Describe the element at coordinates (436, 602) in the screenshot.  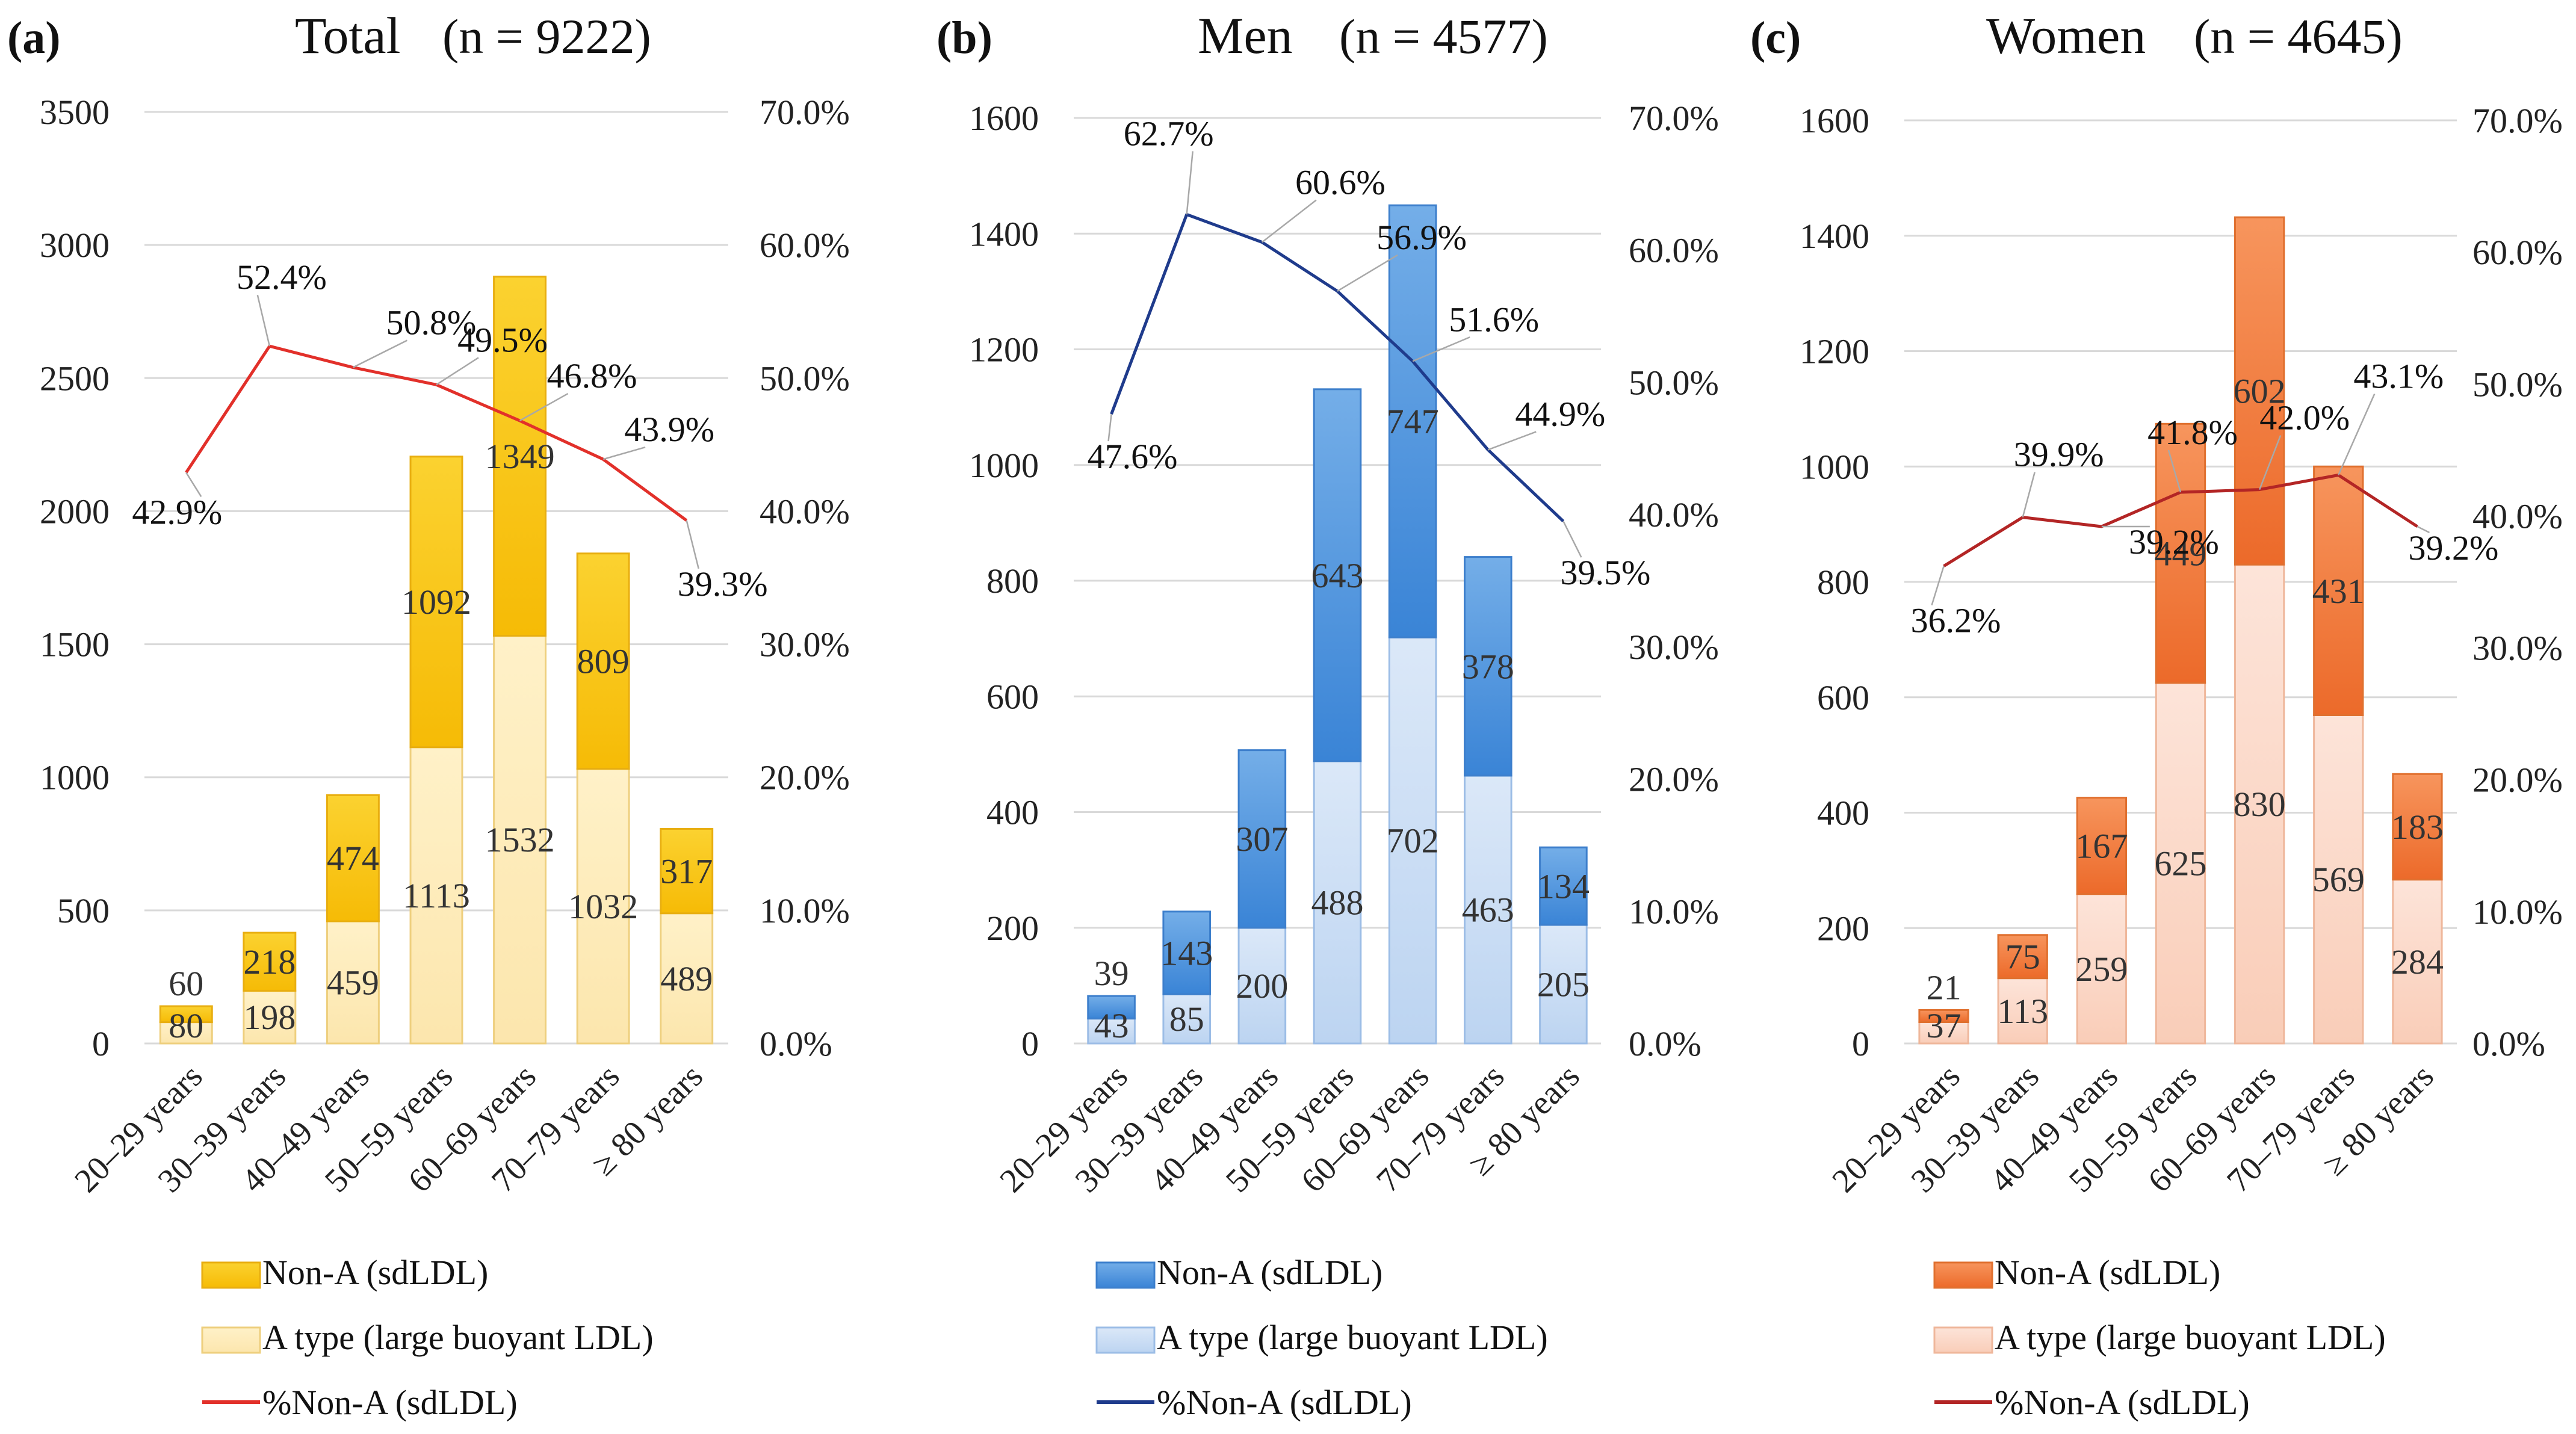
I see `bar-label-non-a: 1092` at that location.